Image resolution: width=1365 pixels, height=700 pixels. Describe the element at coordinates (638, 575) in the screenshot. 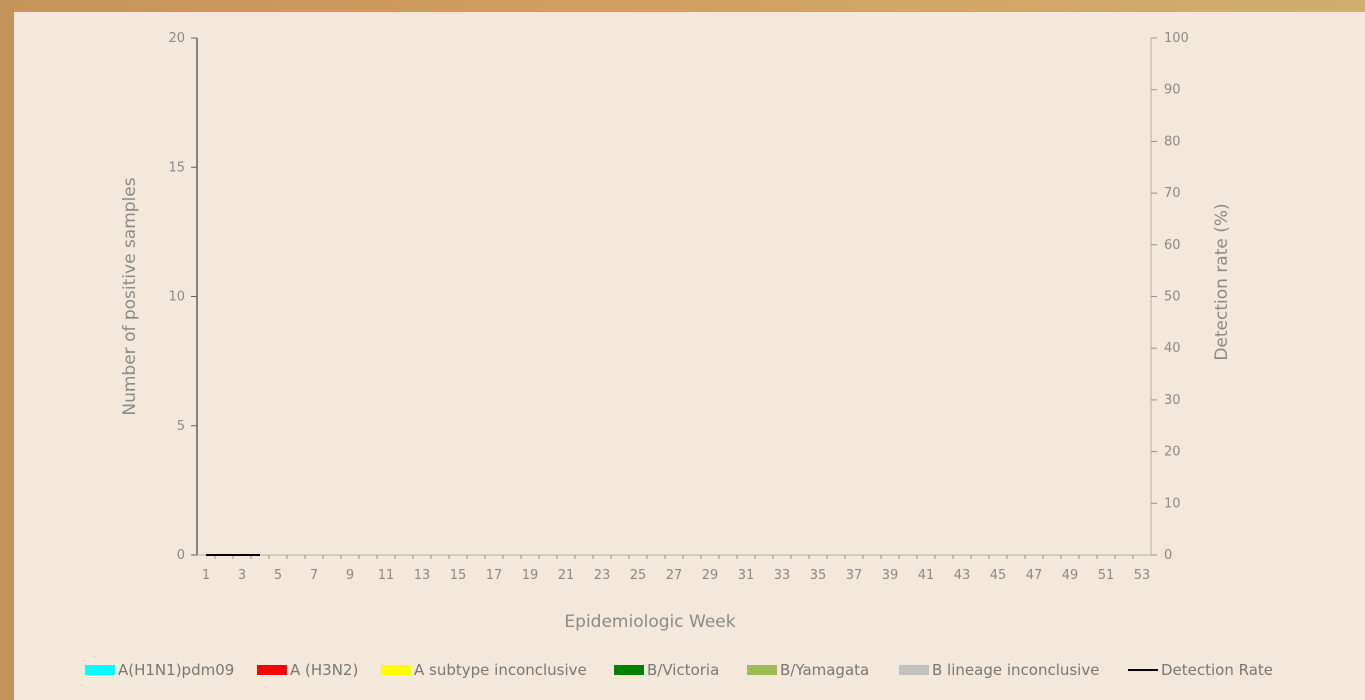

I see `x-tick-label: 25` at that location.